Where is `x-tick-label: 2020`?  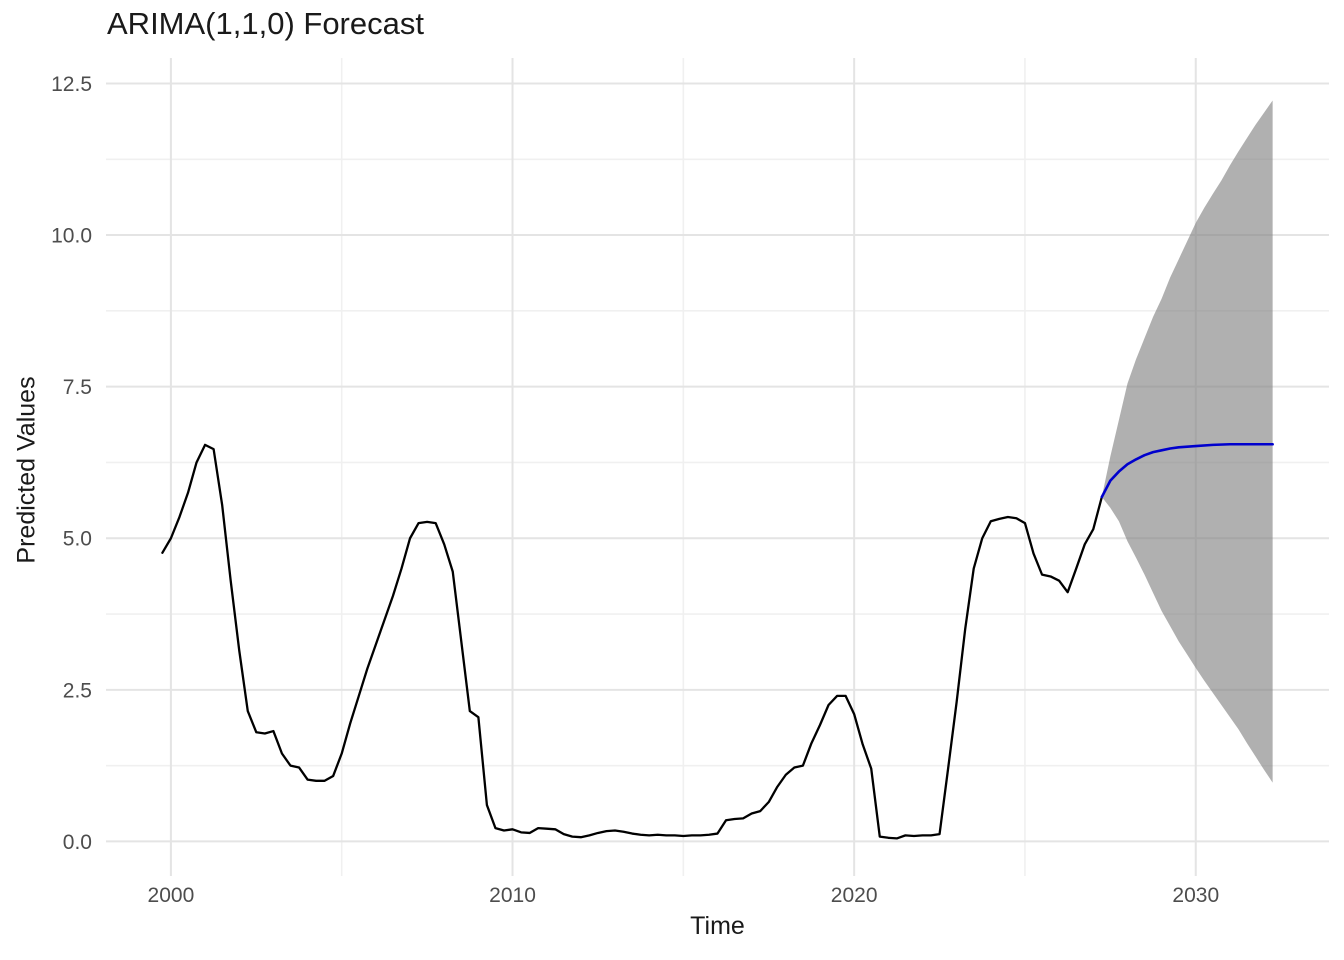 x-tick-label: 2020 is located at coordinates (854, 895).